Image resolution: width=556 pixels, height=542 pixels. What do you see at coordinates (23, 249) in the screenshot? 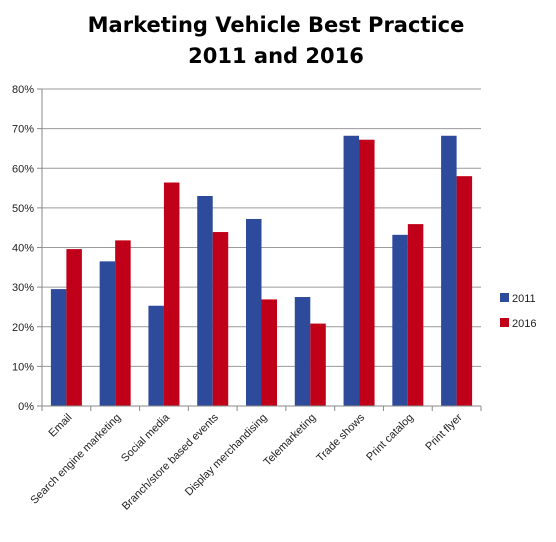
I see `y-tick-label: 40%` at bounding box center [23, 249].